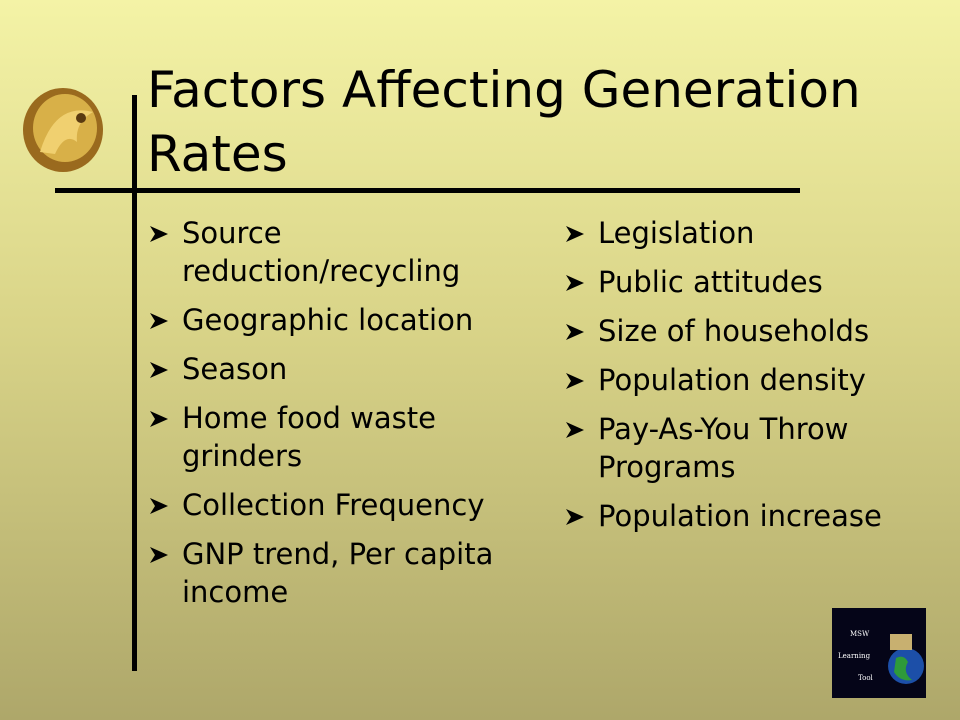  Describe the element at coordinates (854, 656) in the screenshot. I see `logo-text: Learning` at that location.